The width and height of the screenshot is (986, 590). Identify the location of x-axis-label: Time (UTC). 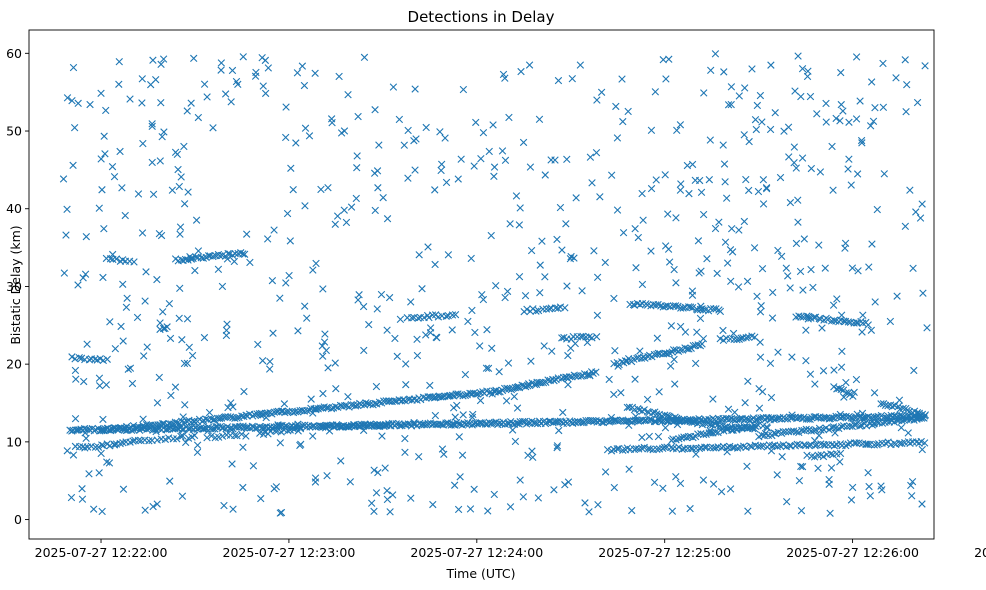
(480, 573).